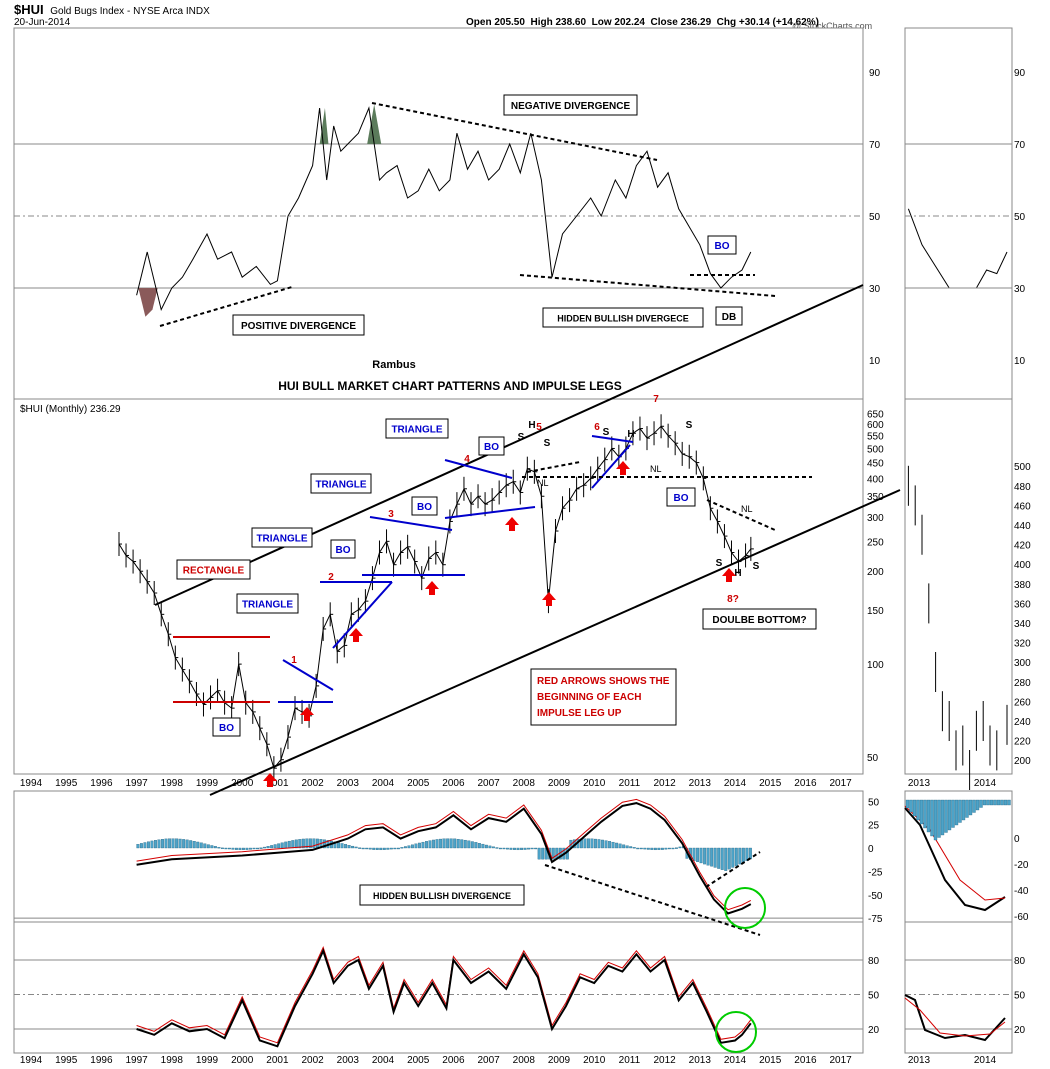  Describe the element at coordinates (1021, 865) in the screenshot. I see `inset-macd-ytick: -20` at that location.